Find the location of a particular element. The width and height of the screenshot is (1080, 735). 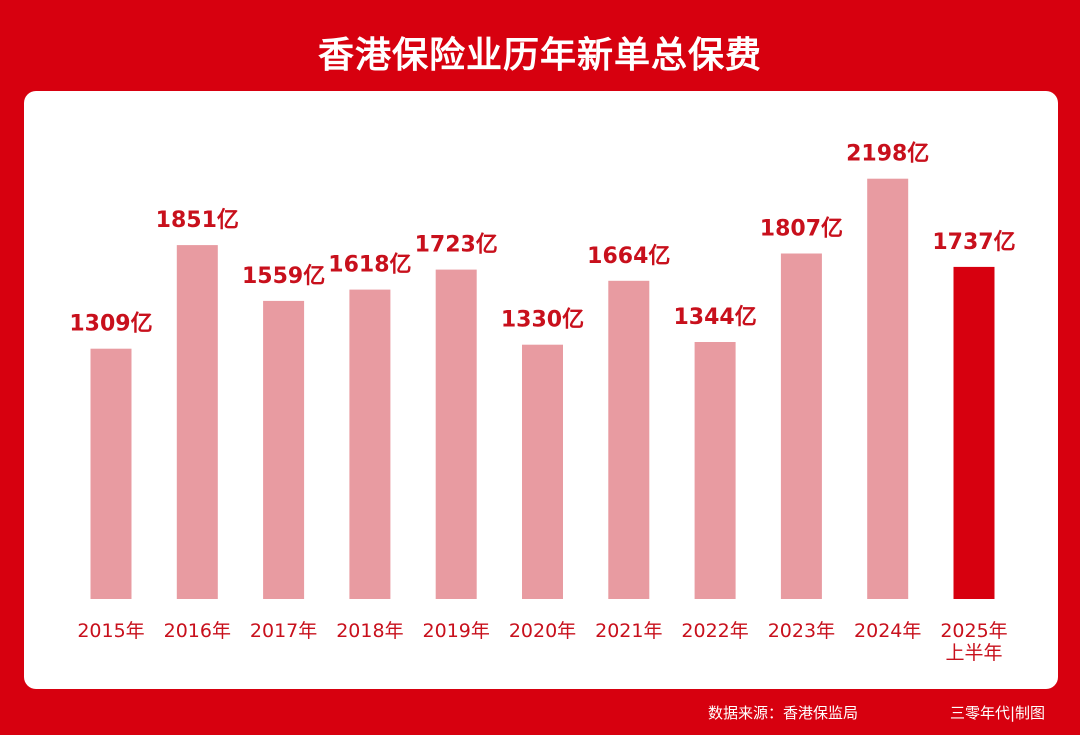

value-label-2: 1559亿 is located at coordinates (283, 276).